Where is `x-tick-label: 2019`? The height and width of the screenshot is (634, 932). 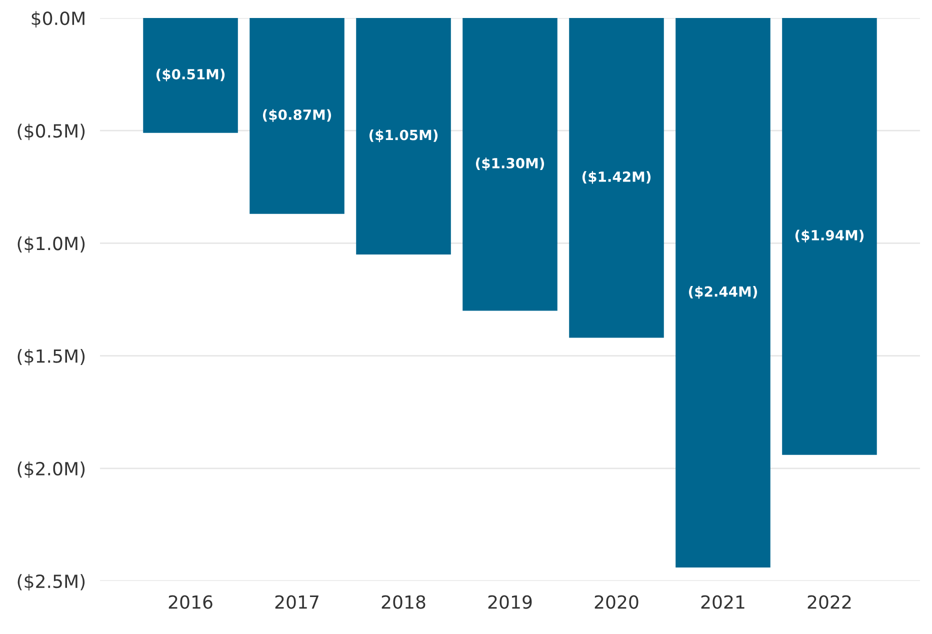
x-tick-label: 2019 is located at coordinates (510, 602).